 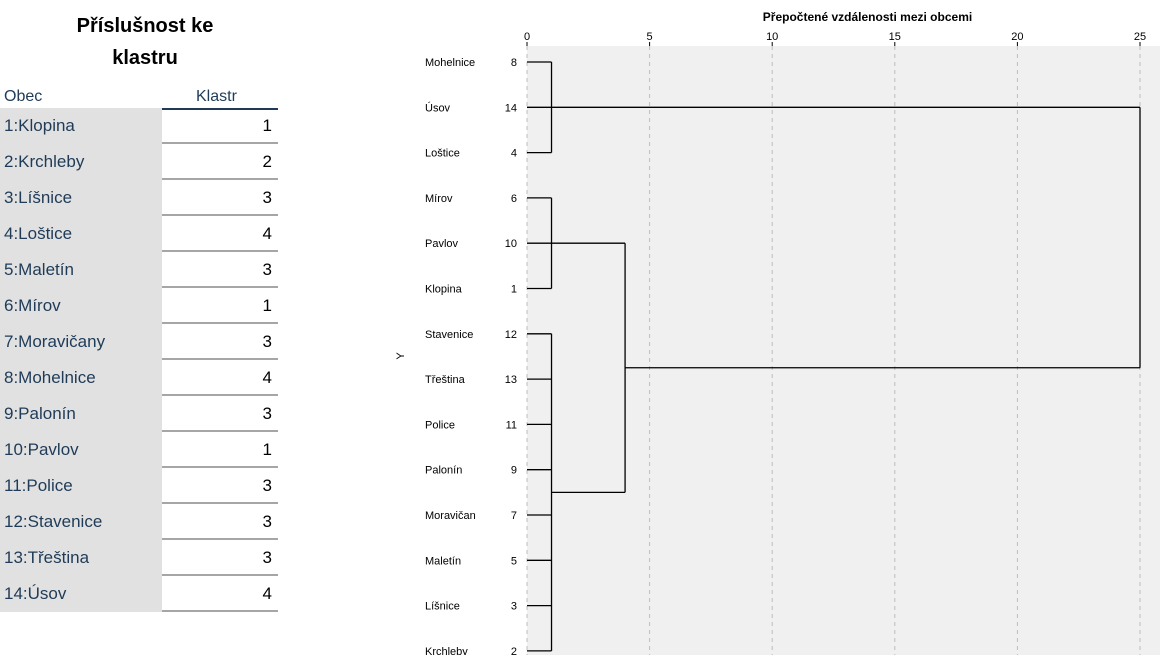 I want to click on table-row: 13:Třeština 3, so click(x=139, y=558).